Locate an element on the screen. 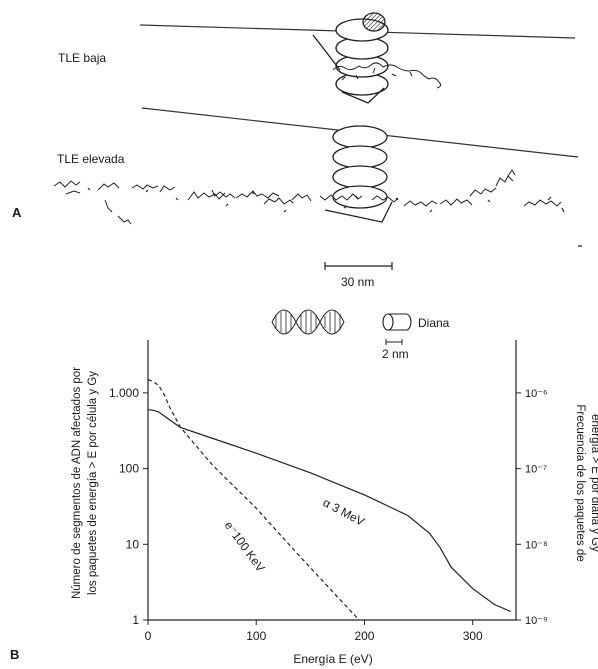 This screenshot has height=669, width=598. dna-coil-upper is located at coordinates (350, 58).